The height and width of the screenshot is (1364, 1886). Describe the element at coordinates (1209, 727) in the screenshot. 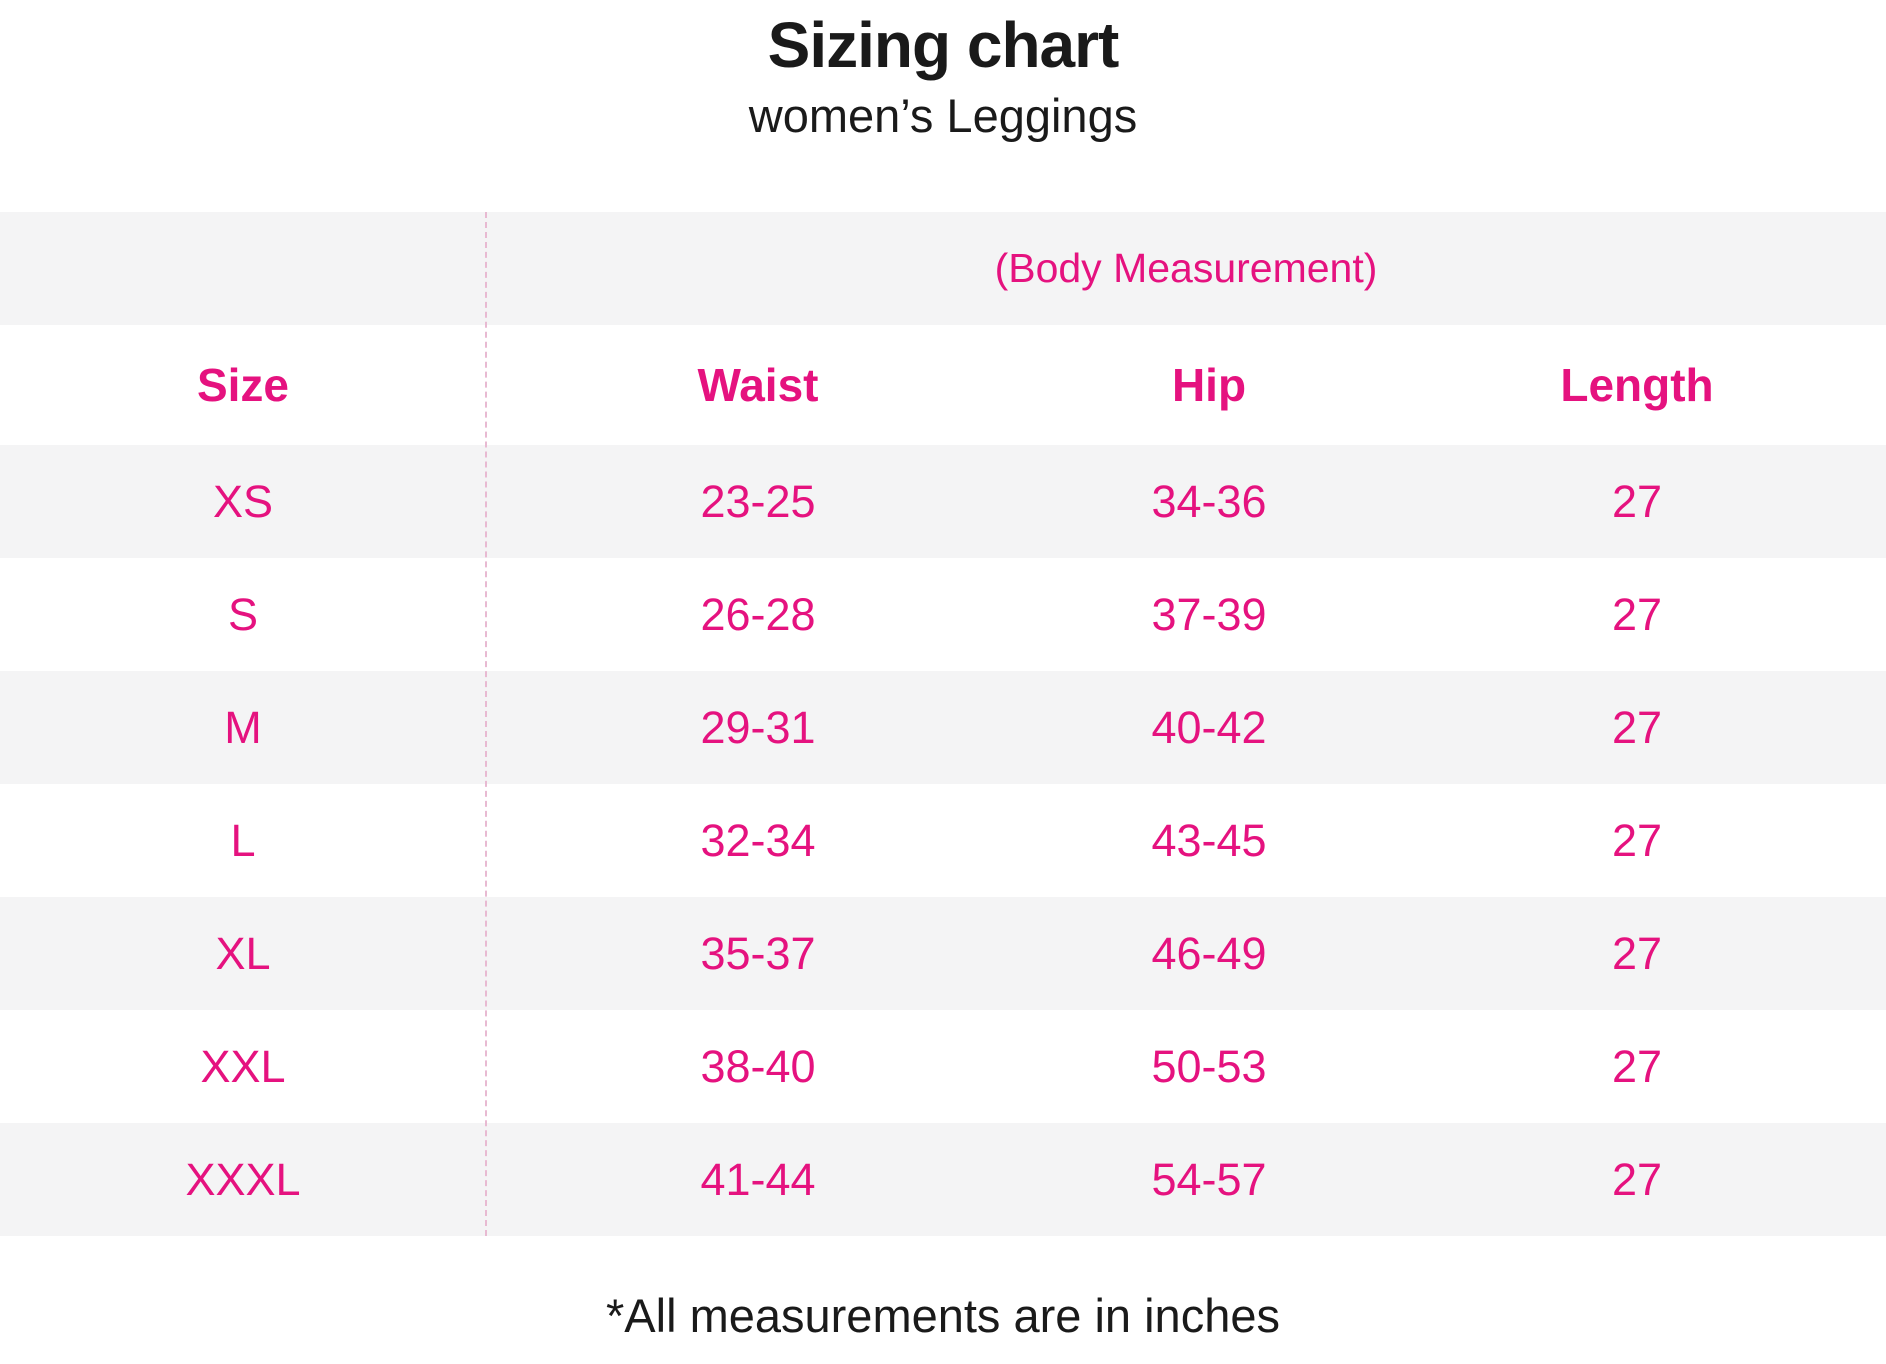

I see `hip-cell: 40-42` at that location.